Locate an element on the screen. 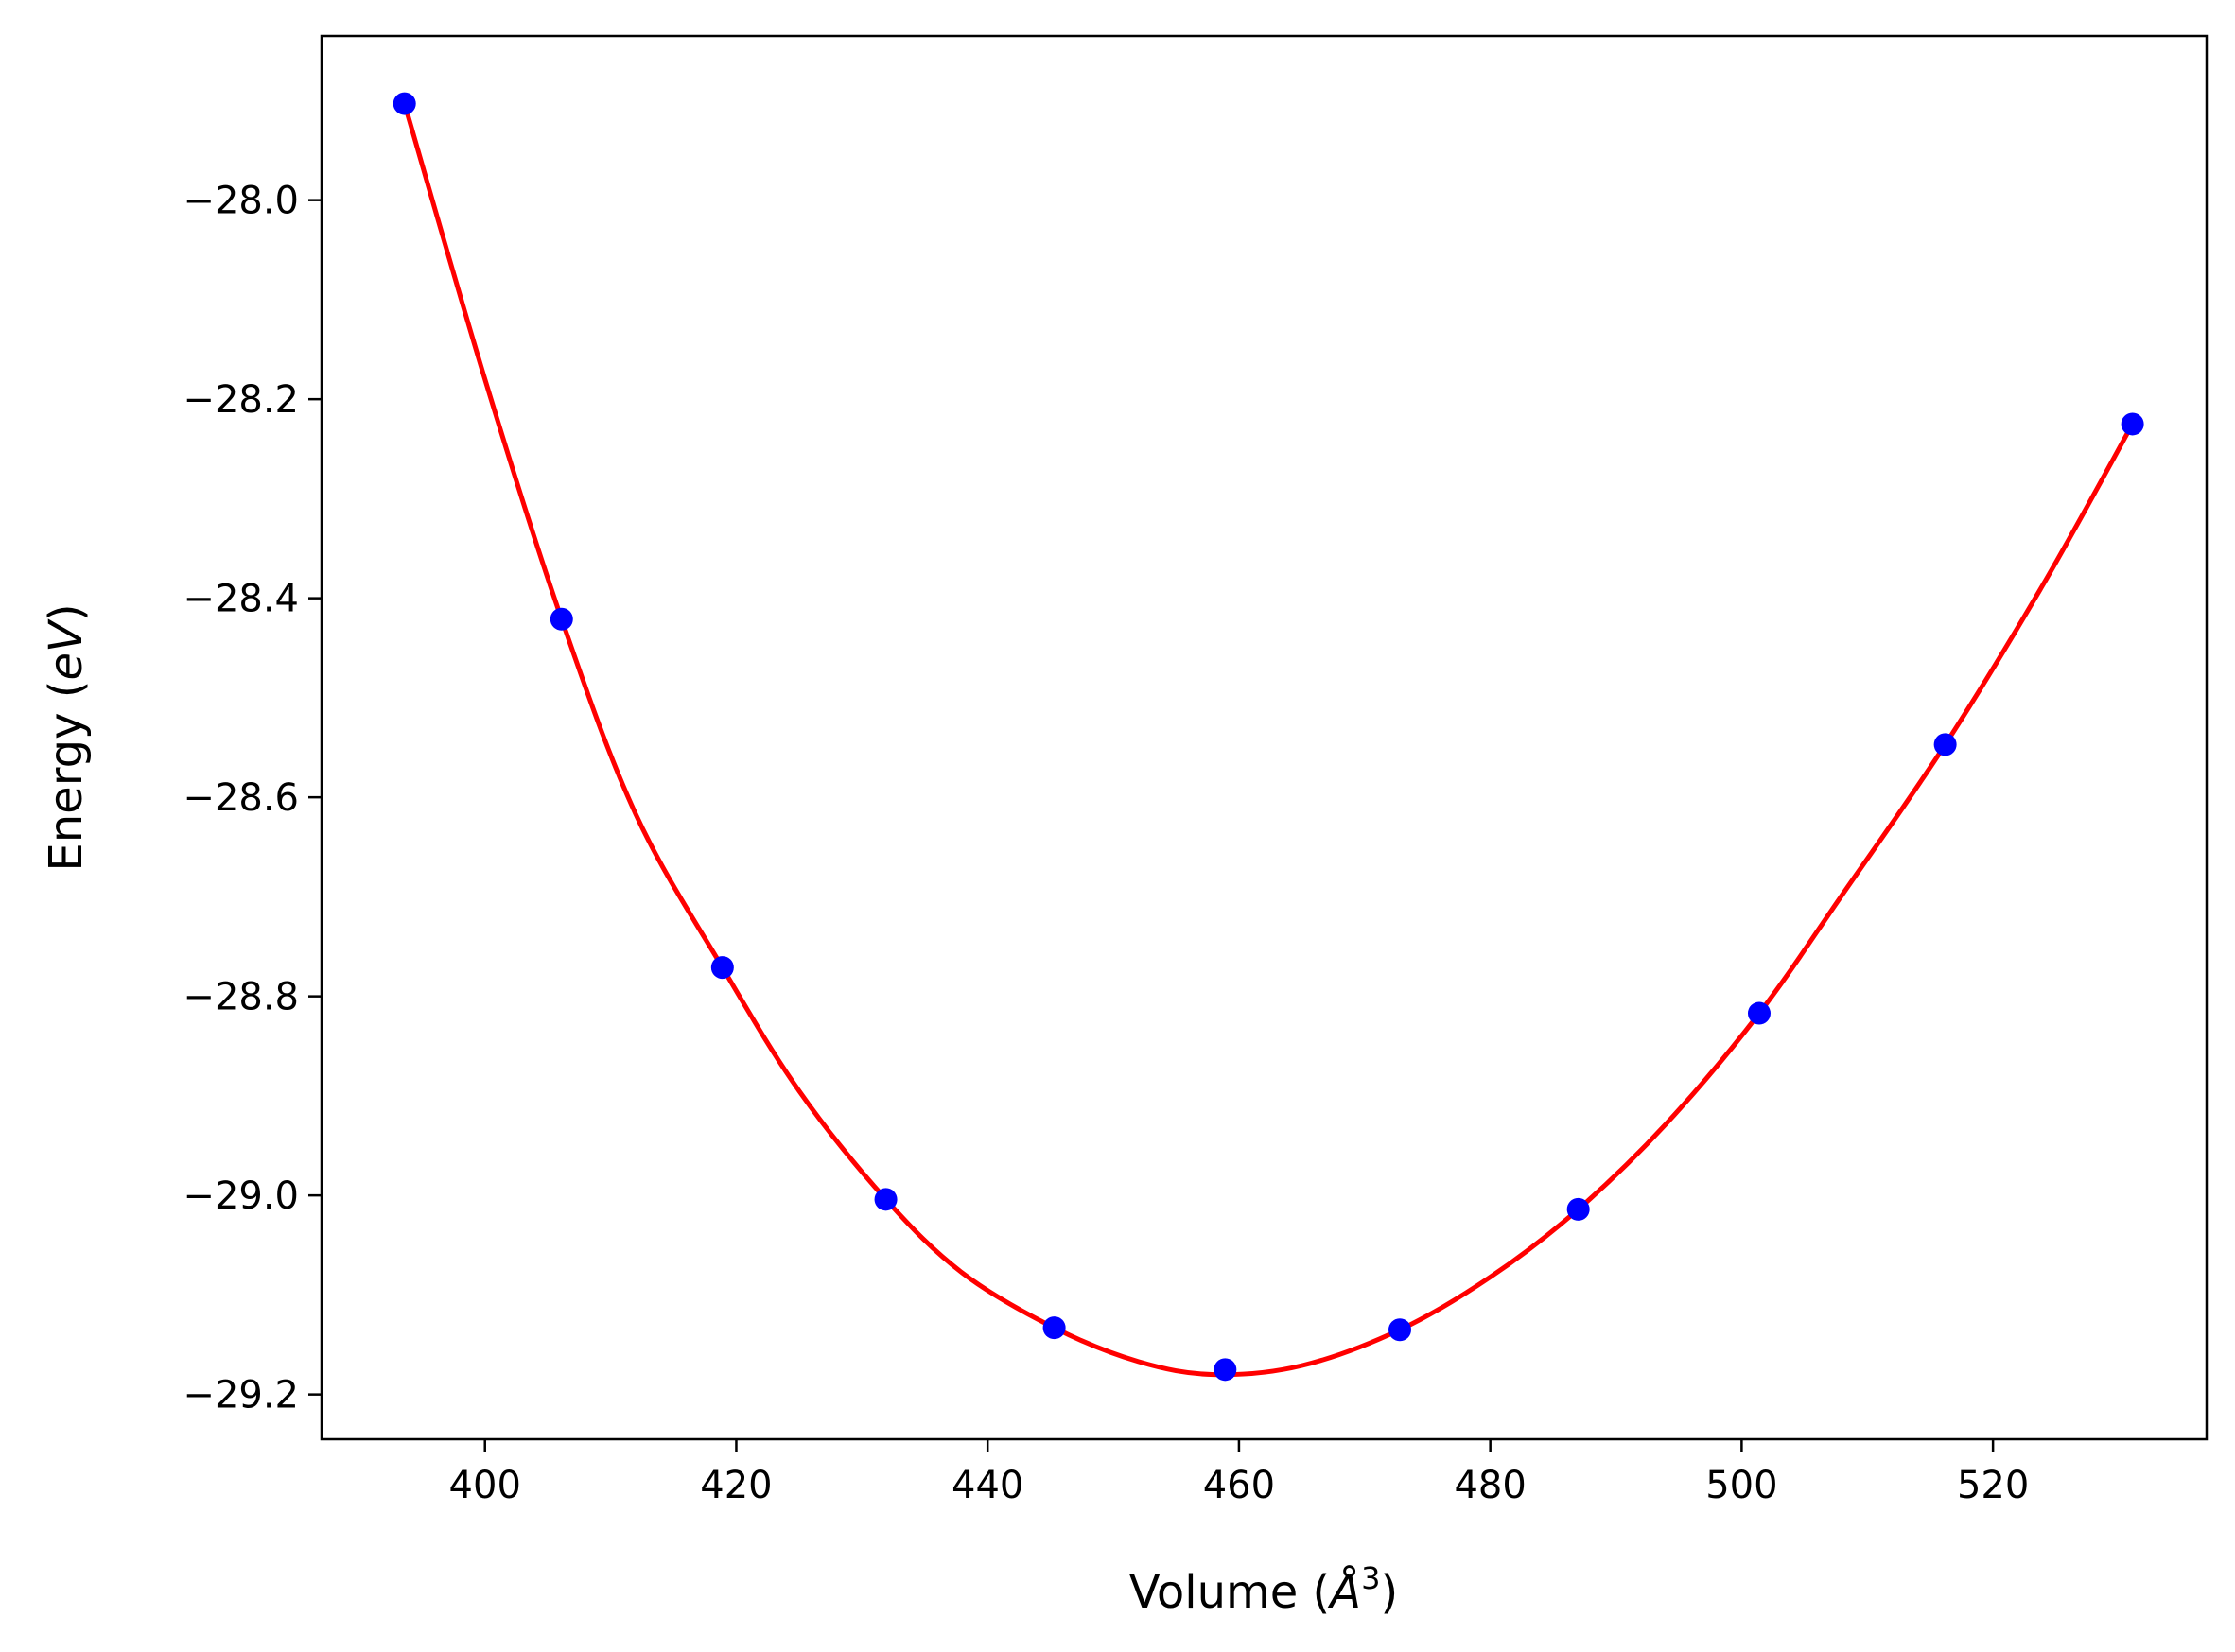 The height and width of the screenshot is (1652, 2235). y-tick-label: −28.0 is located at coordinates (241, 202).